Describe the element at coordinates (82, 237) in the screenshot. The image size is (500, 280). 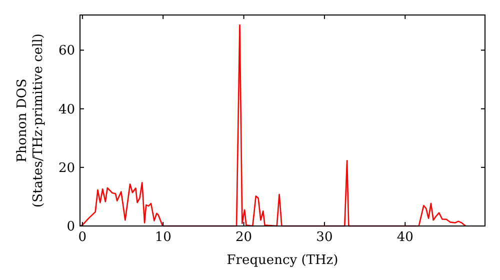
I see `x-tick-label: 0` at that location.